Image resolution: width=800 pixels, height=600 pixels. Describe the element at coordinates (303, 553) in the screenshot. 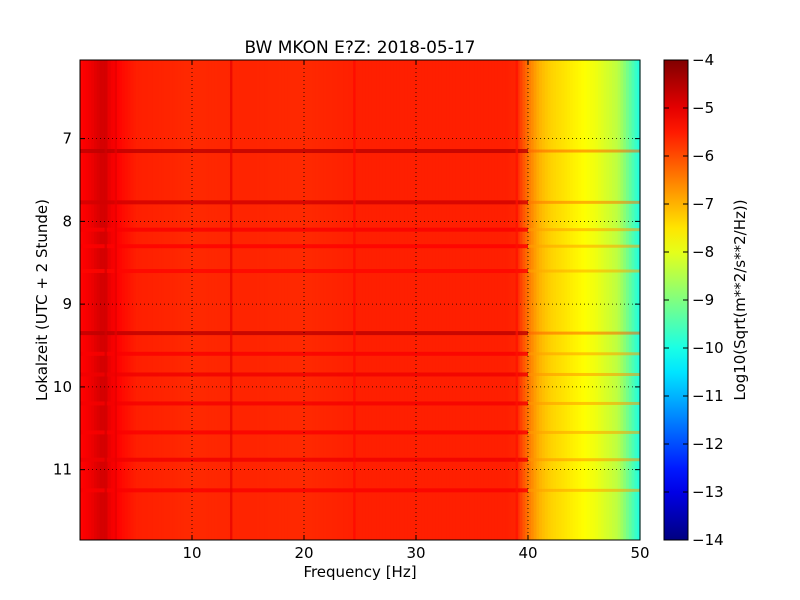

I see `x-tick-label: 20` at that location.